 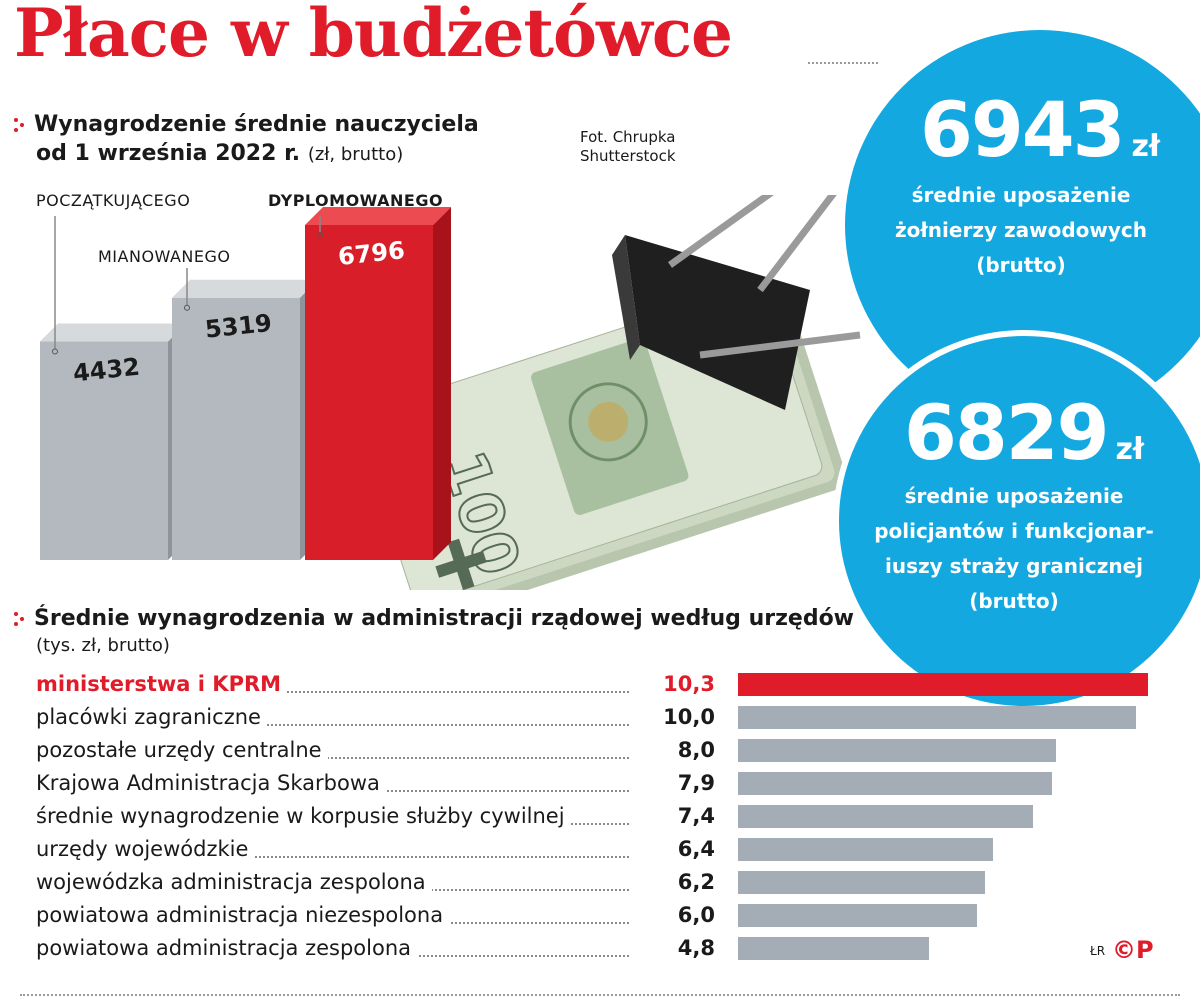 I want to click on police-text-3: iuszy straży granicznej, so click(x=1014, y=566).